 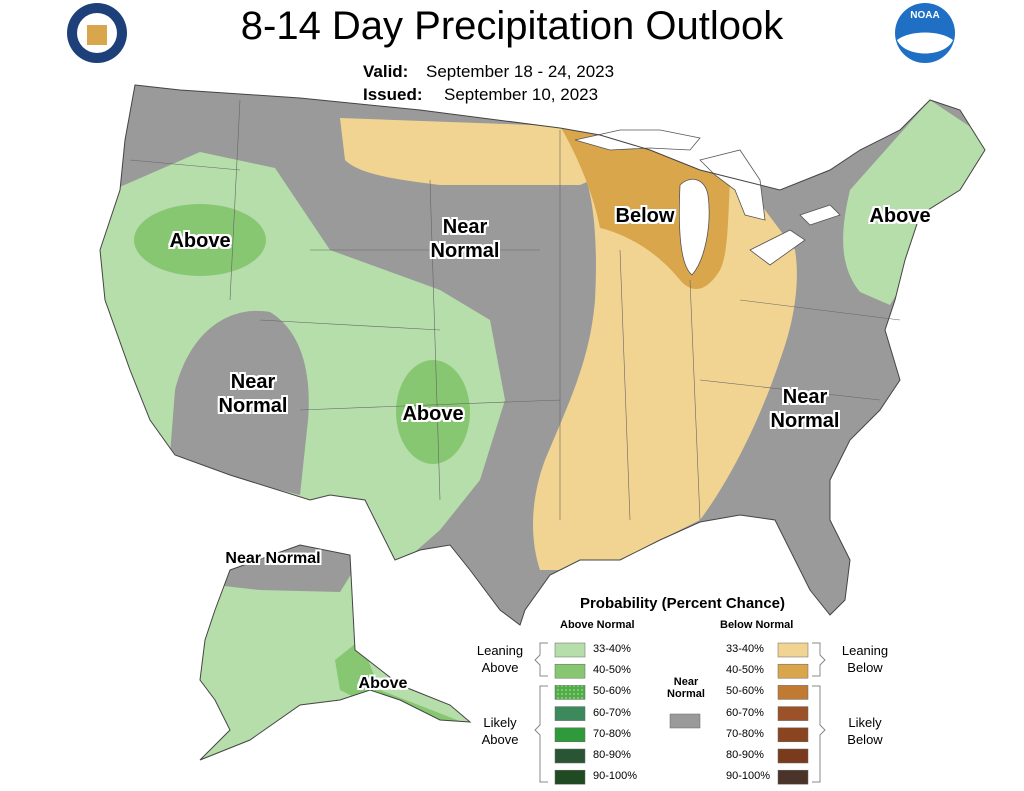 I want to click on noaa-logo: NOAA, so click(x=925, y=33).